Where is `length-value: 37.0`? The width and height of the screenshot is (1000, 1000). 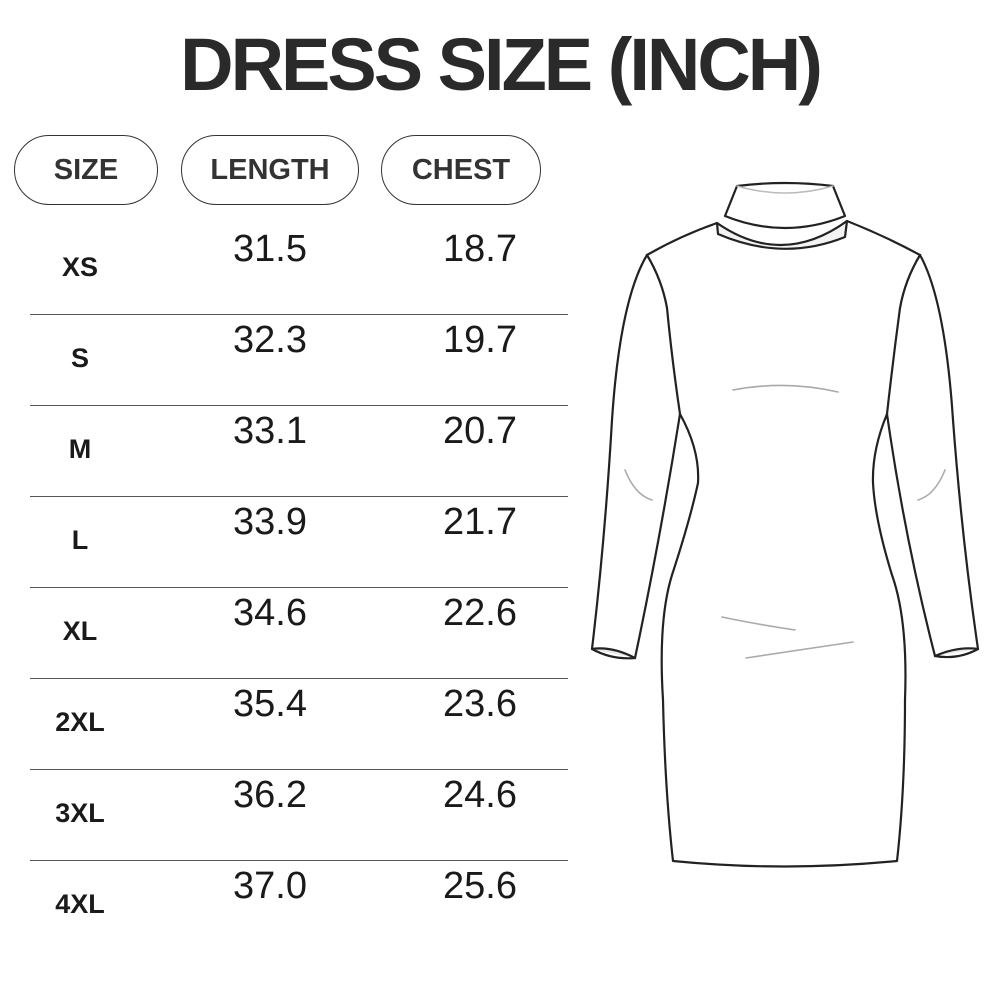
length-value: 37.0 is located at coordinates (270, 886).